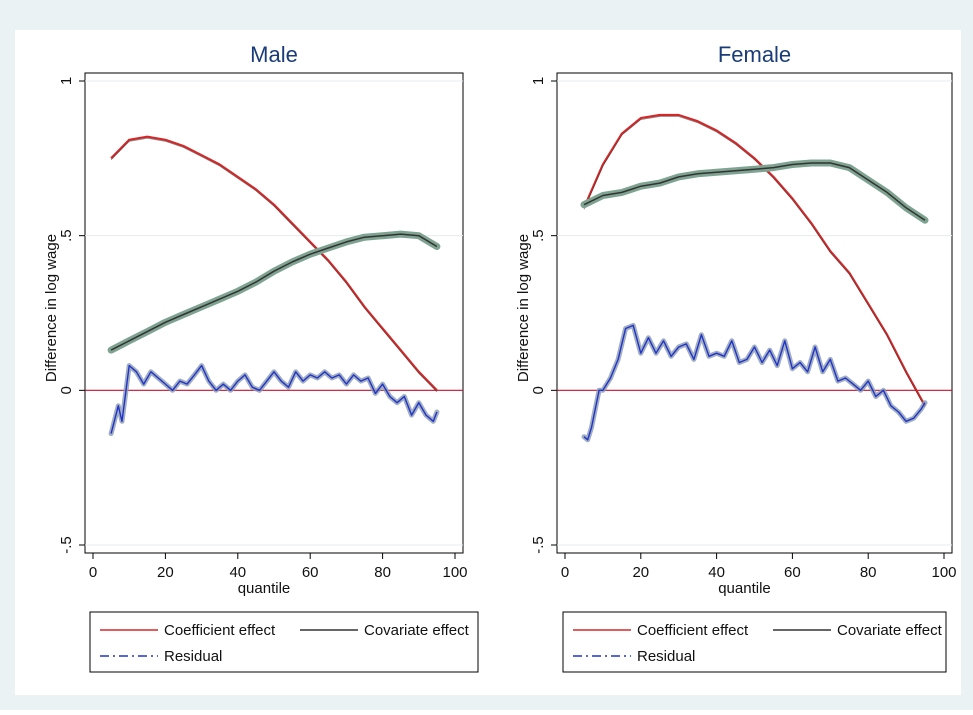  I want to click on chart-title: Female, so click(754, 54).